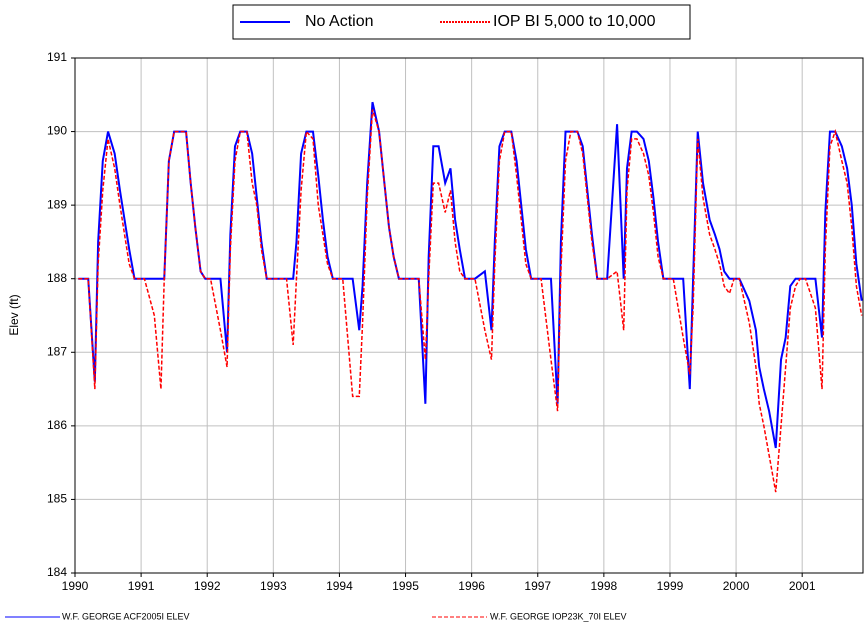 The height and width of the screenshot is (631, 865). Describe the element at coordinates (57, 572) in the screenshot. I see `y-tick-label: 184` at that location.